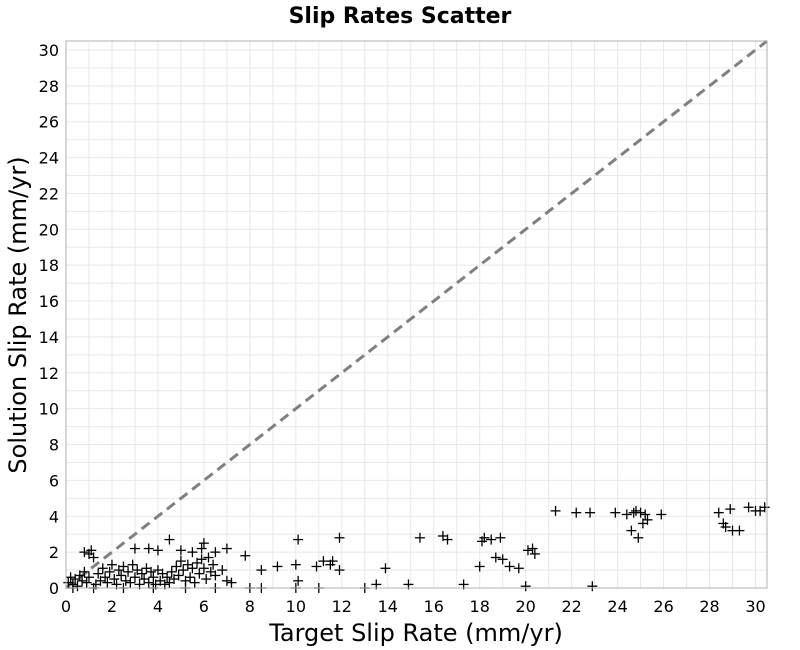 This screenshot has width=800, height=650. I want to click on y-tick-label: 30, so click(49, 50).